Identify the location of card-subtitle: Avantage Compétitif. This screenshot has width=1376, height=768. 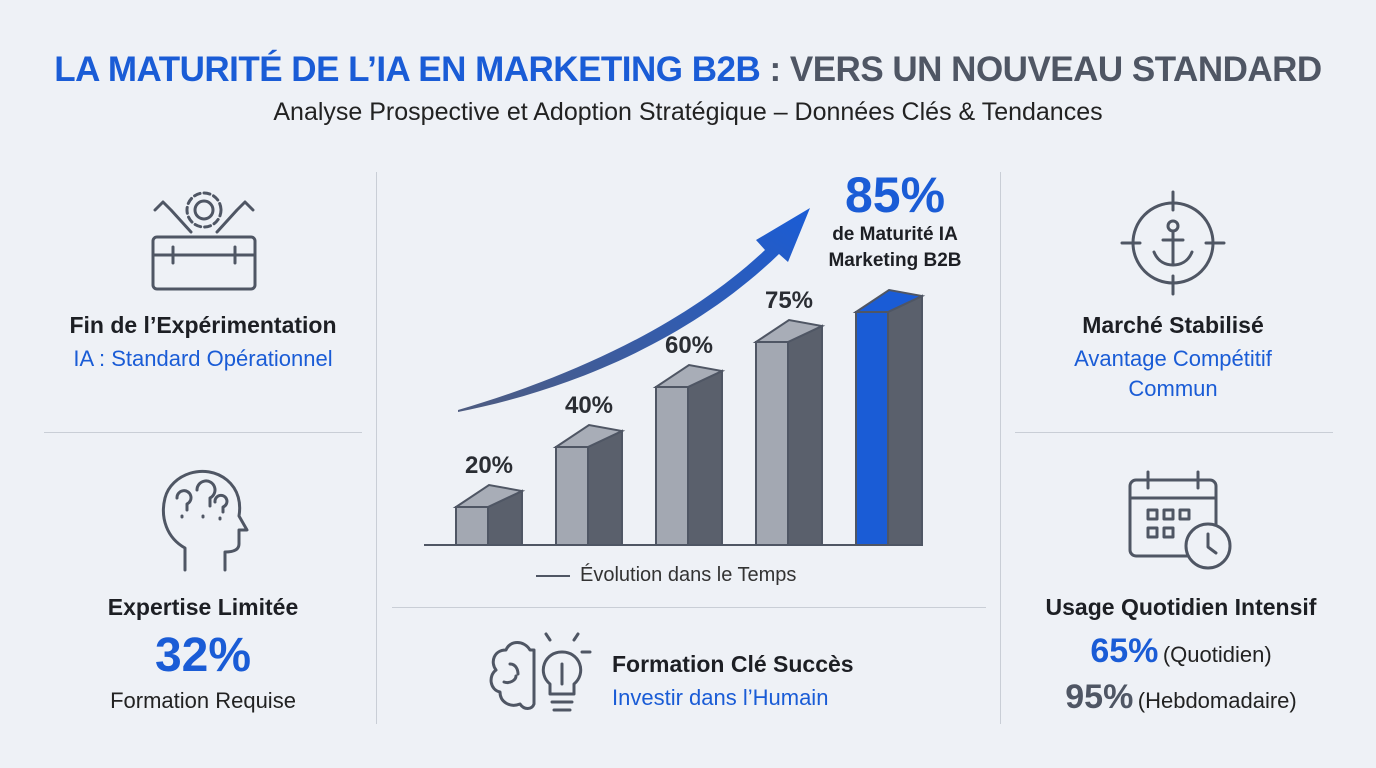
(1173, 358).